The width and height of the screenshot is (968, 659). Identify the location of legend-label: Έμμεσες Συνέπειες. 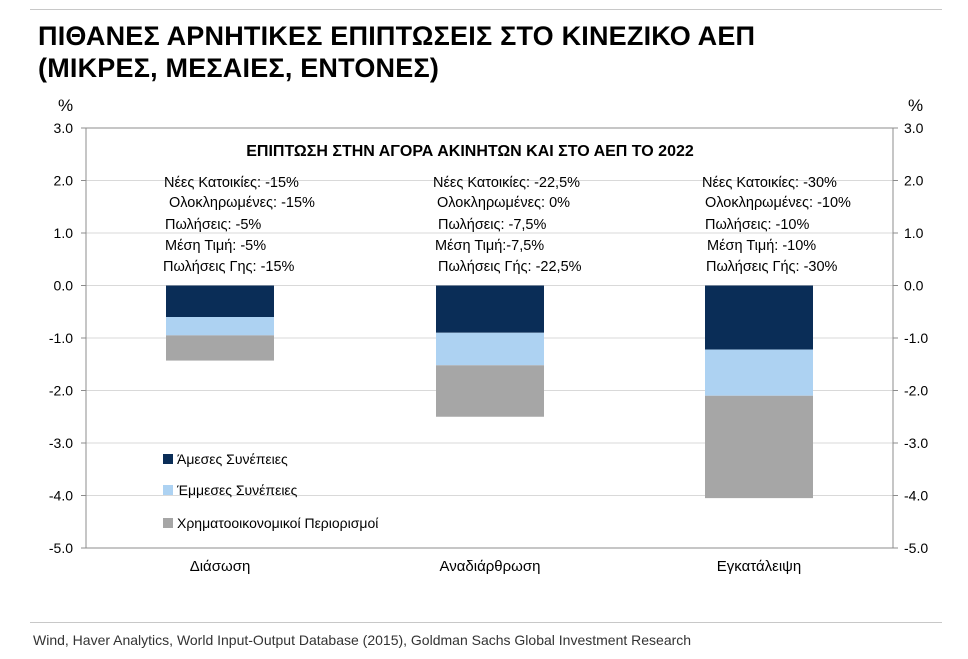
(237, 490).